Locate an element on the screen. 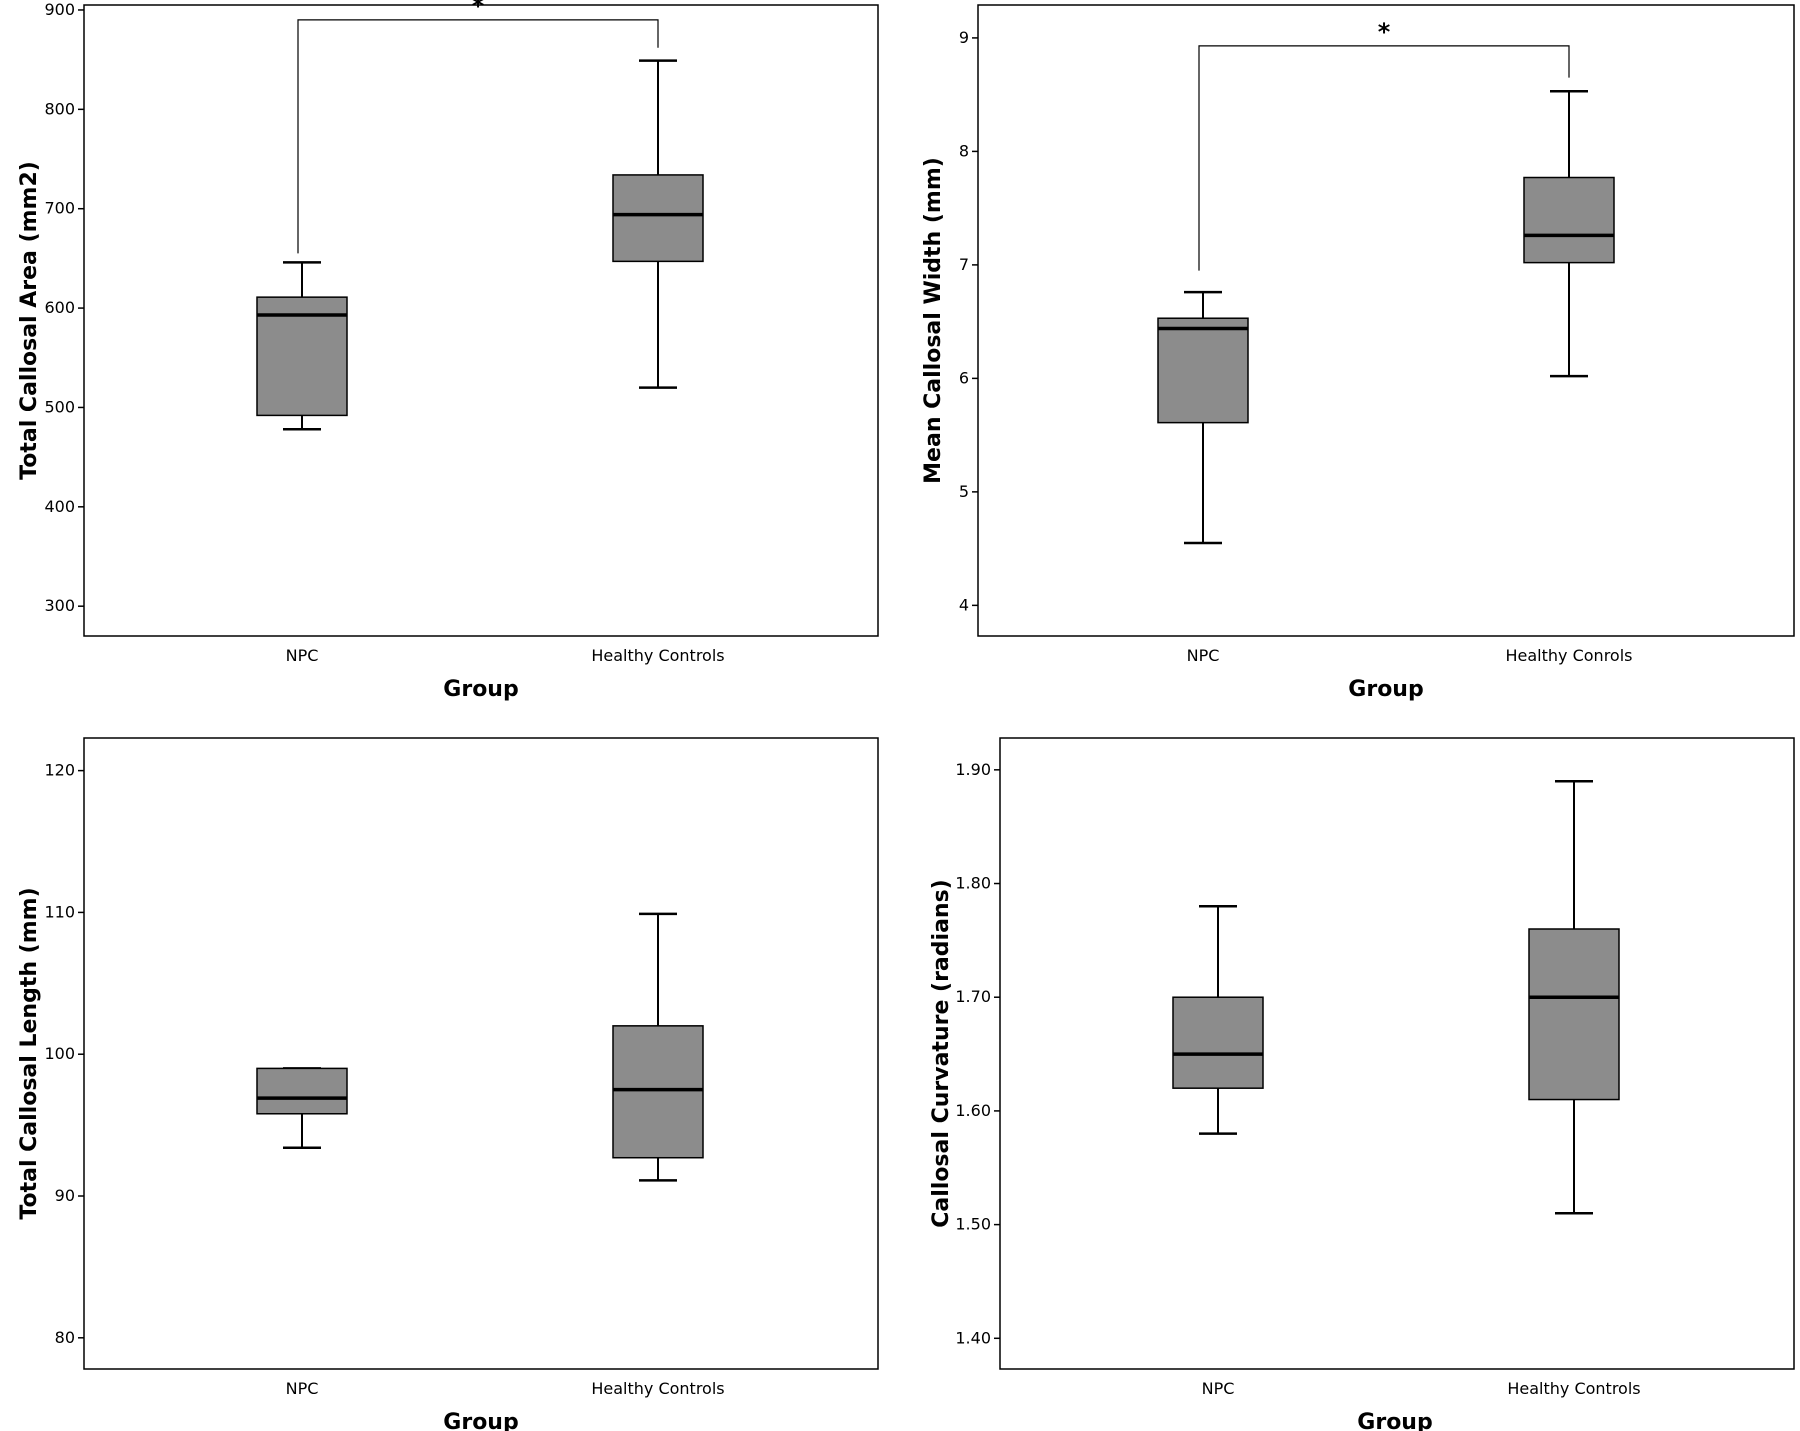 The height and width of the screenshot is (1431, 1800). y-tick-label: 6 is located at coordinates (964, 377).